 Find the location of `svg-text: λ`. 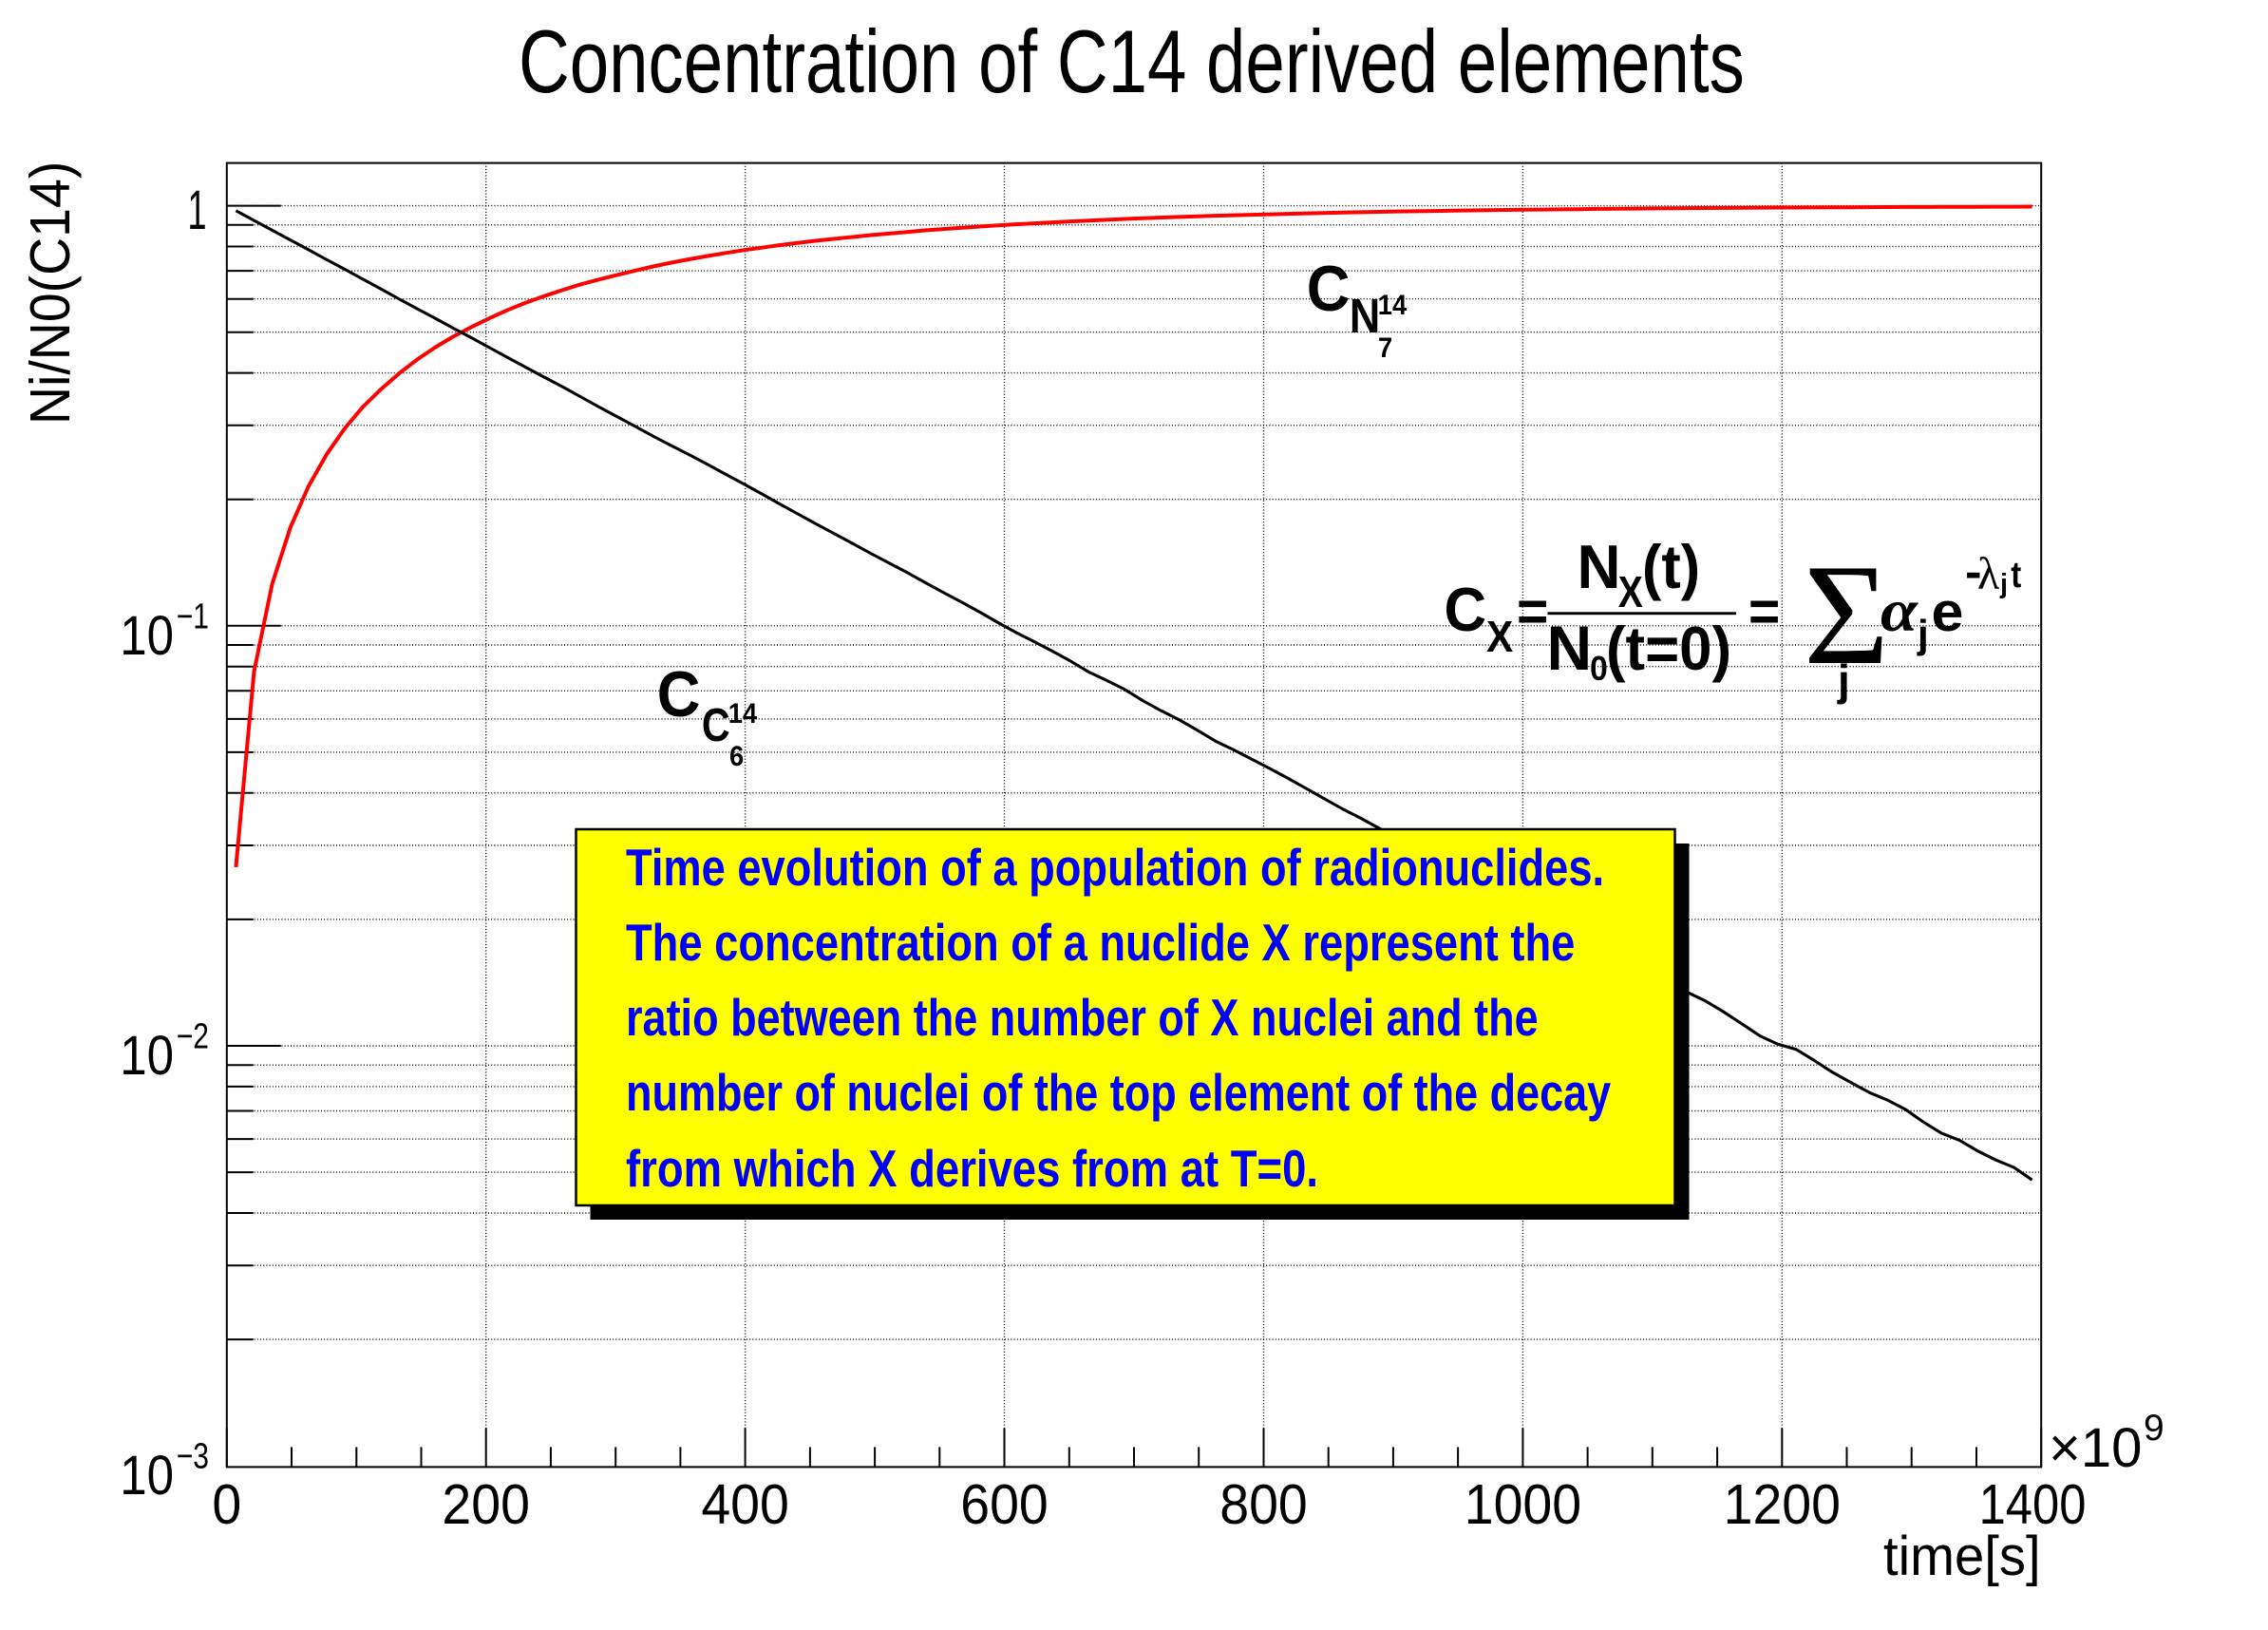

svg-text: λ is located at coordinates (1988, 574).